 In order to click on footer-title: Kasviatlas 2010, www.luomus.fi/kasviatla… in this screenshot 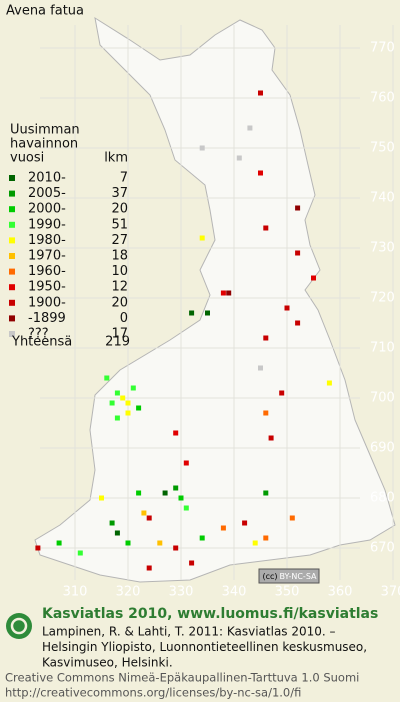, I will do `click(210, 614)`.